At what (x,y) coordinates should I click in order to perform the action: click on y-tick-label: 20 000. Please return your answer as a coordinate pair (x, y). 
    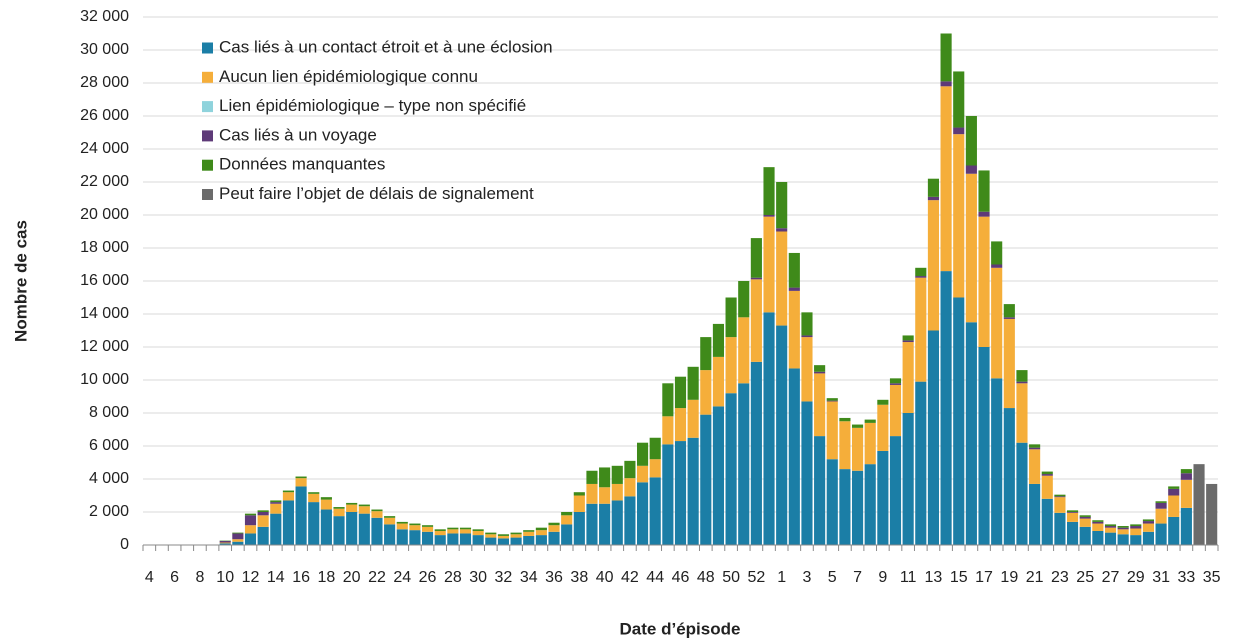
    Looking at the image, I should click on (104, 214).